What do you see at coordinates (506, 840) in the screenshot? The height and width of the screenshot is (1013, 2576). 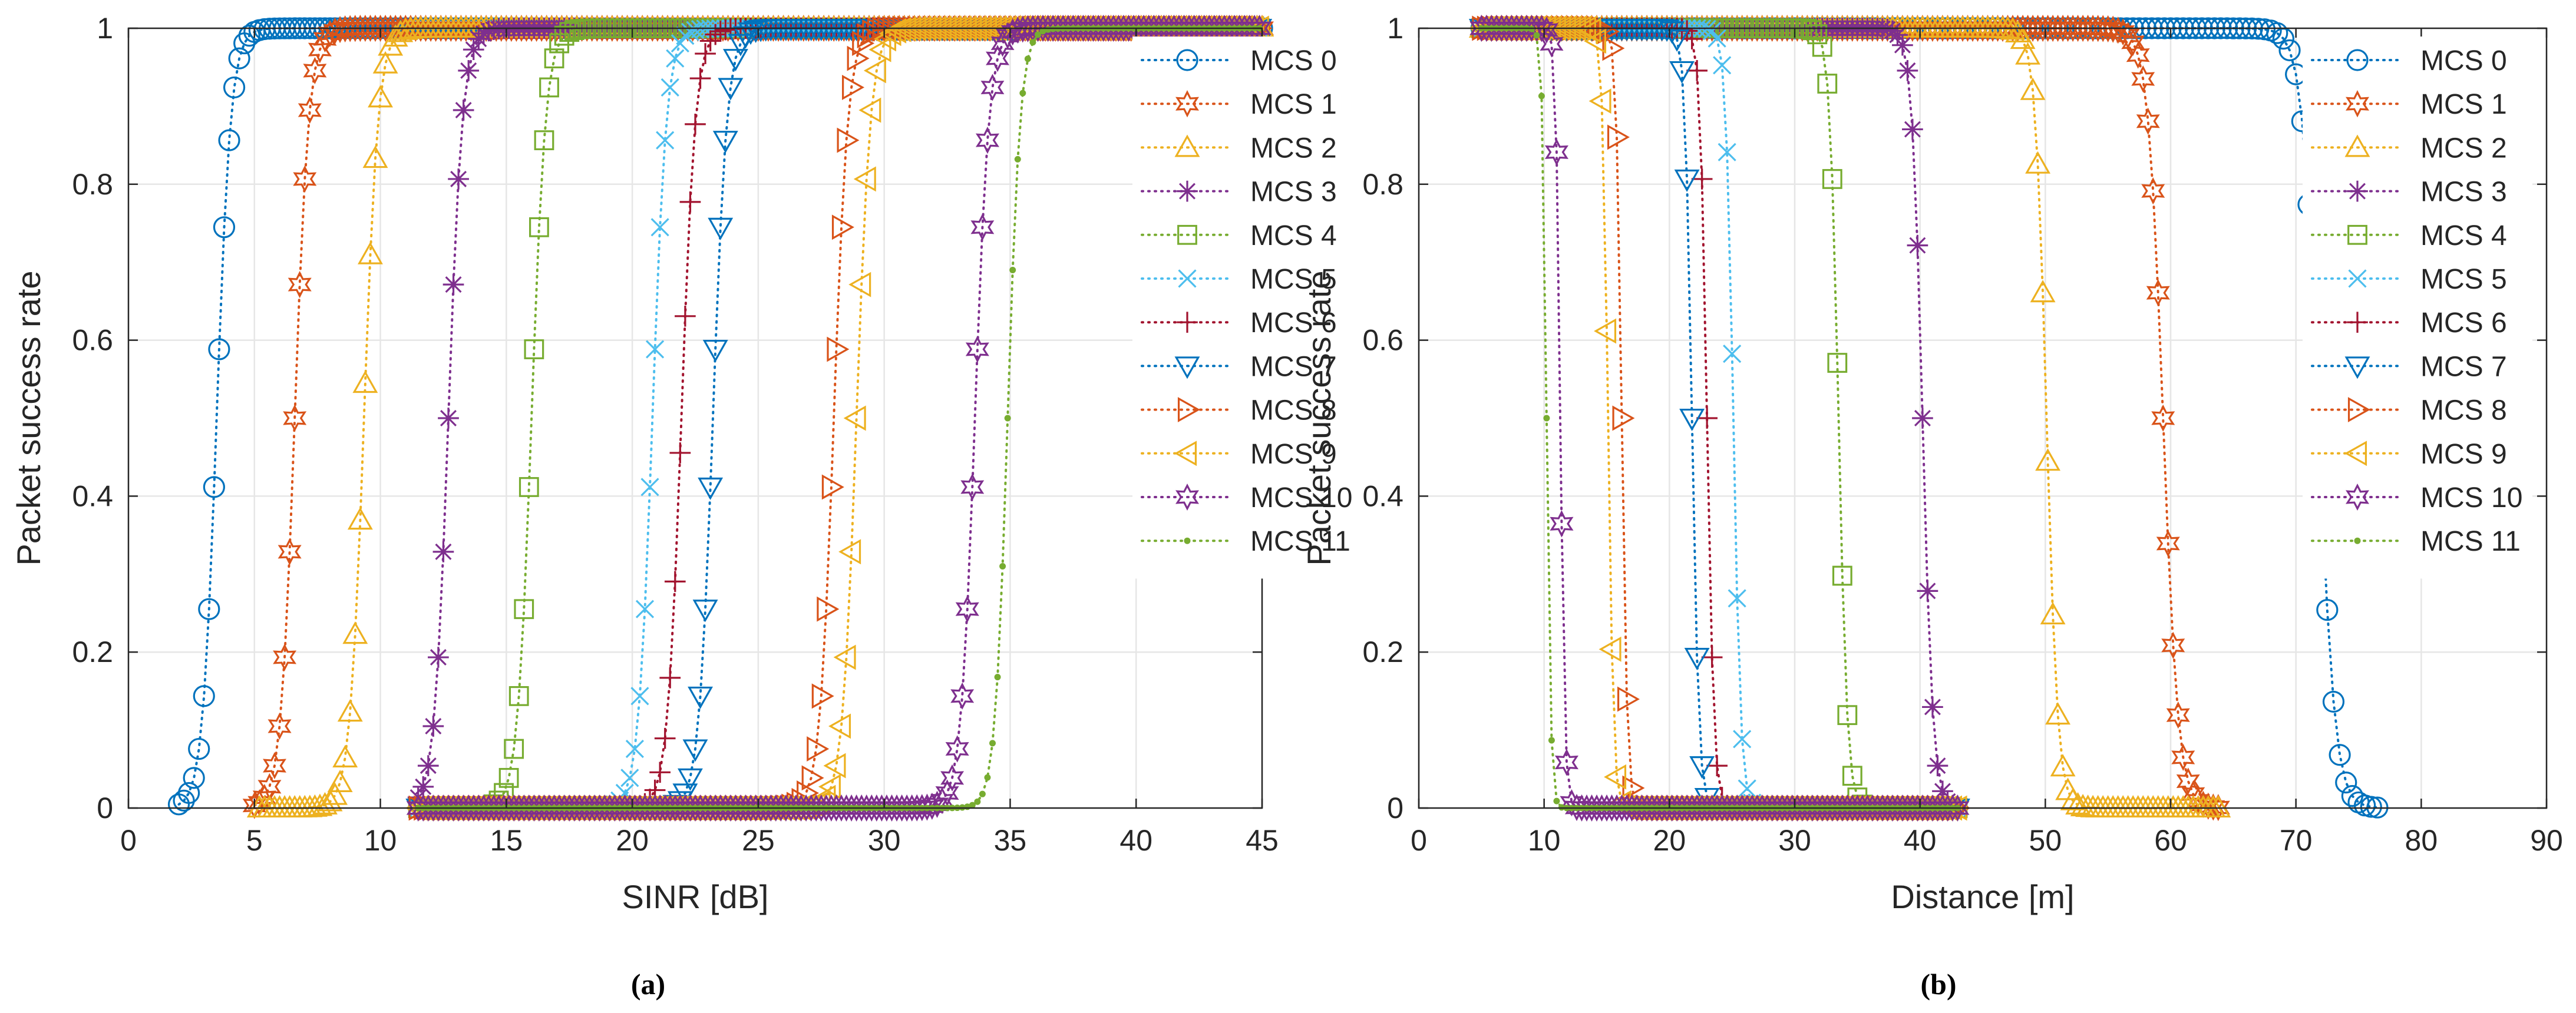 I see `x-tick-label: 15` at bounding box center [506, 840].